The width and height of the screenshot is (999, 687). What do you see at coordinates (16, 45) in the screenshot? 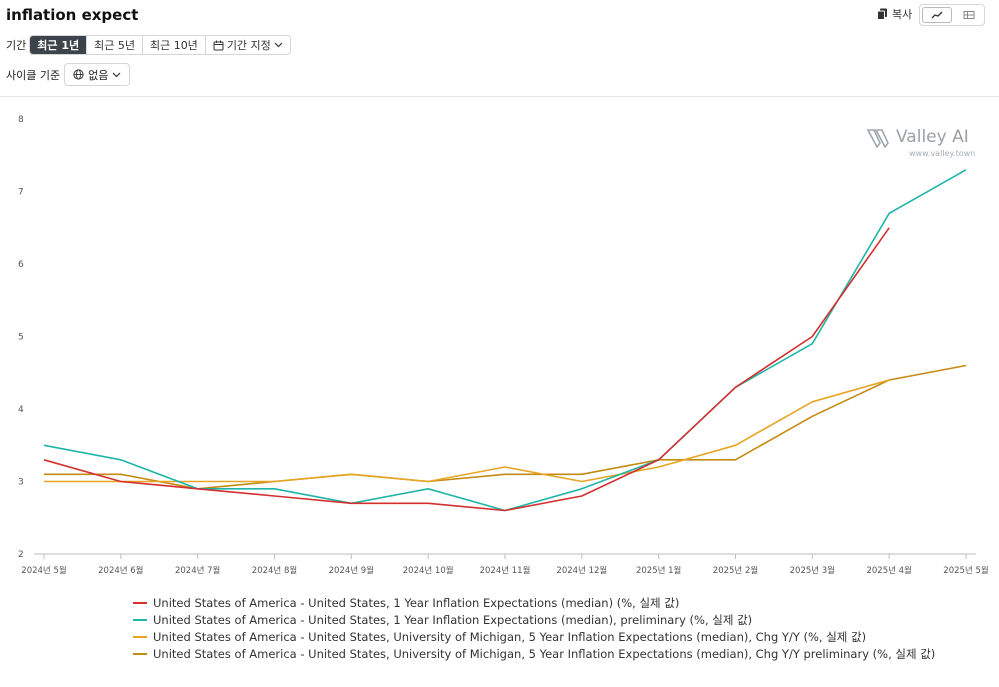
I see `period-label: 기간` at bounding box center [16, 45].